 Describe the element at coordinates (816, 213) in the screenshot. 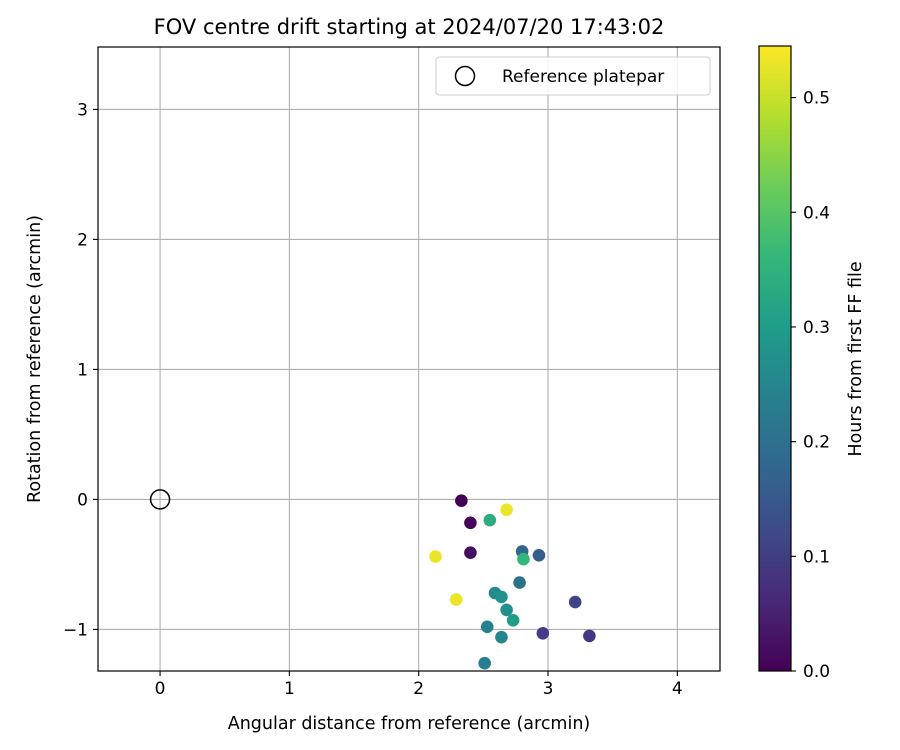

I see `colorbar-tick-label: 0.4` at that location.